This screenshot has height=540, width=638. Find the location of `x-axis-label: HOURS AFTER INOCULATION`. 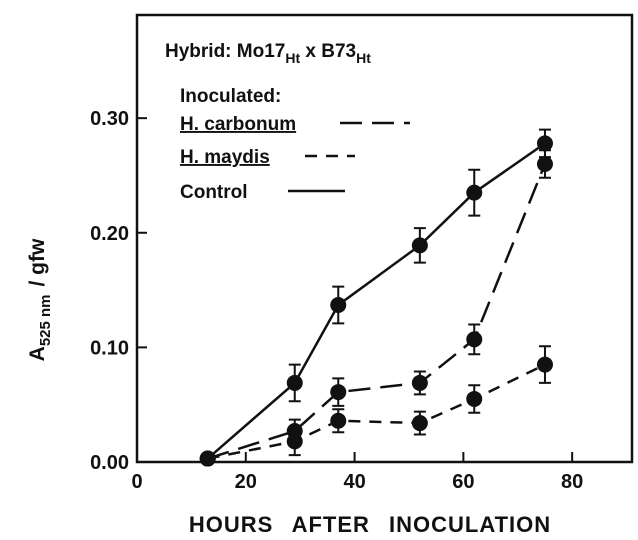

x-axis-label: HOURS AFTER INOCULATION is located at coordinates (370, 524).